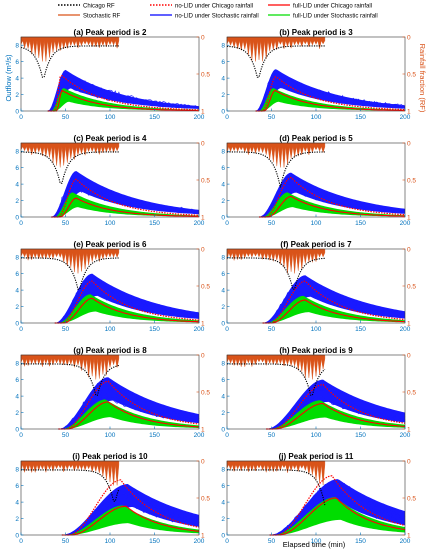 The height and width of the screenshot is (550, 428). Describe the element at coordinates (110, 456) in the screenshot. I see `panel-title: (i) Peak period is 10` at that location.